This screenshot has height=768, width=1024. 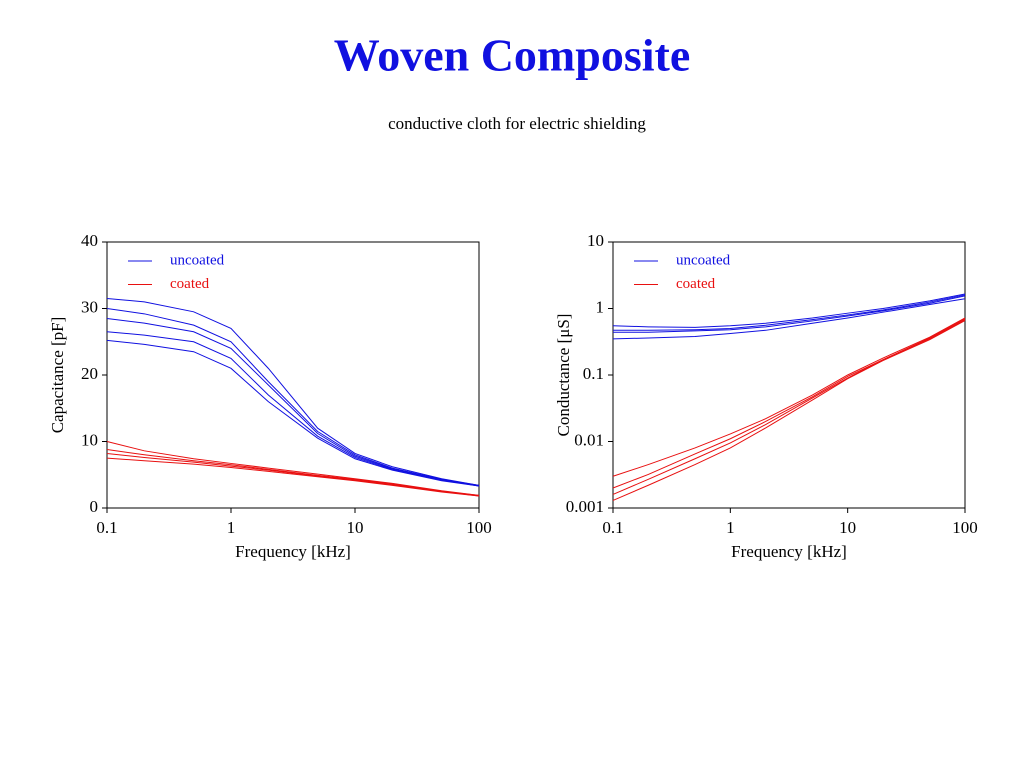 What do you see at coordinates (512, 55) in the screenshot?
I see `slide-title: Woven Composite` at bounding box center [512, 55].